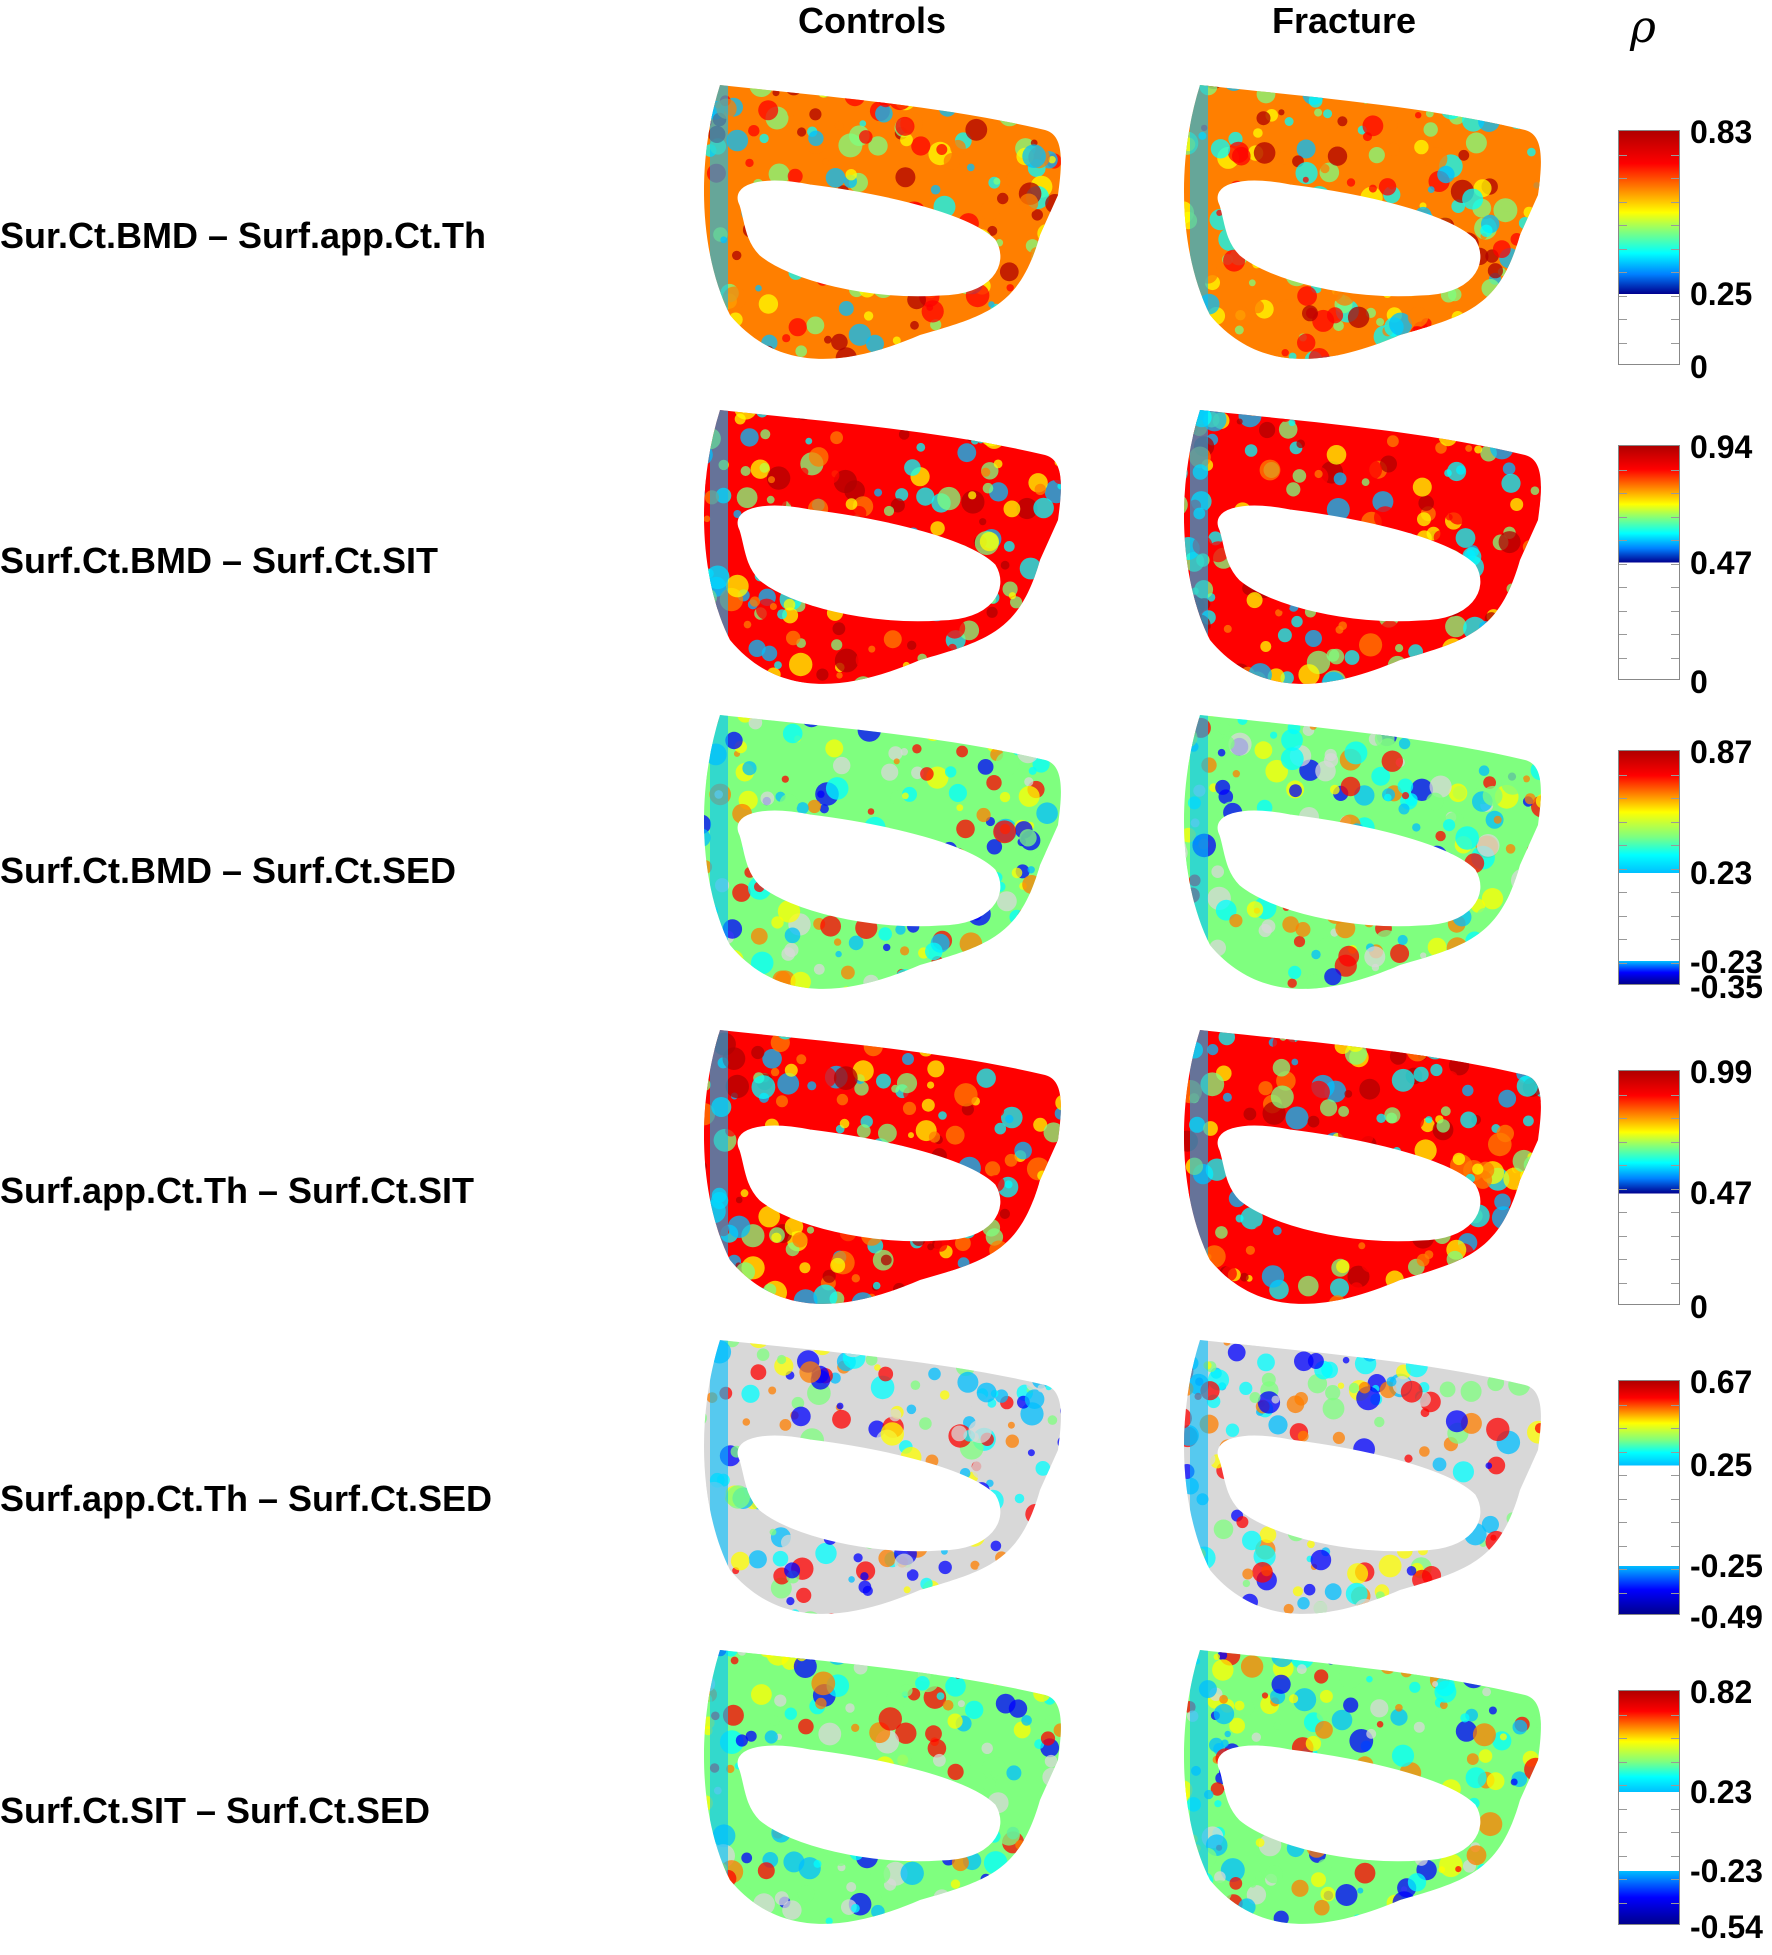 The height and width of the screenshot is (1955, 1772). I want to click on colorbar-tick-label: -0.25, so click(1726, 1566).